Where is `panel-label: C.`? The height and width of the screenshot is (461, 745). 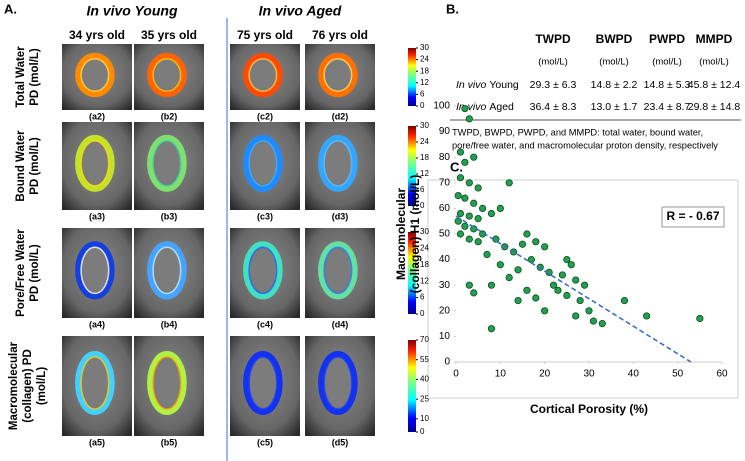
panel-label: C. is located at coordinates (456, 166).